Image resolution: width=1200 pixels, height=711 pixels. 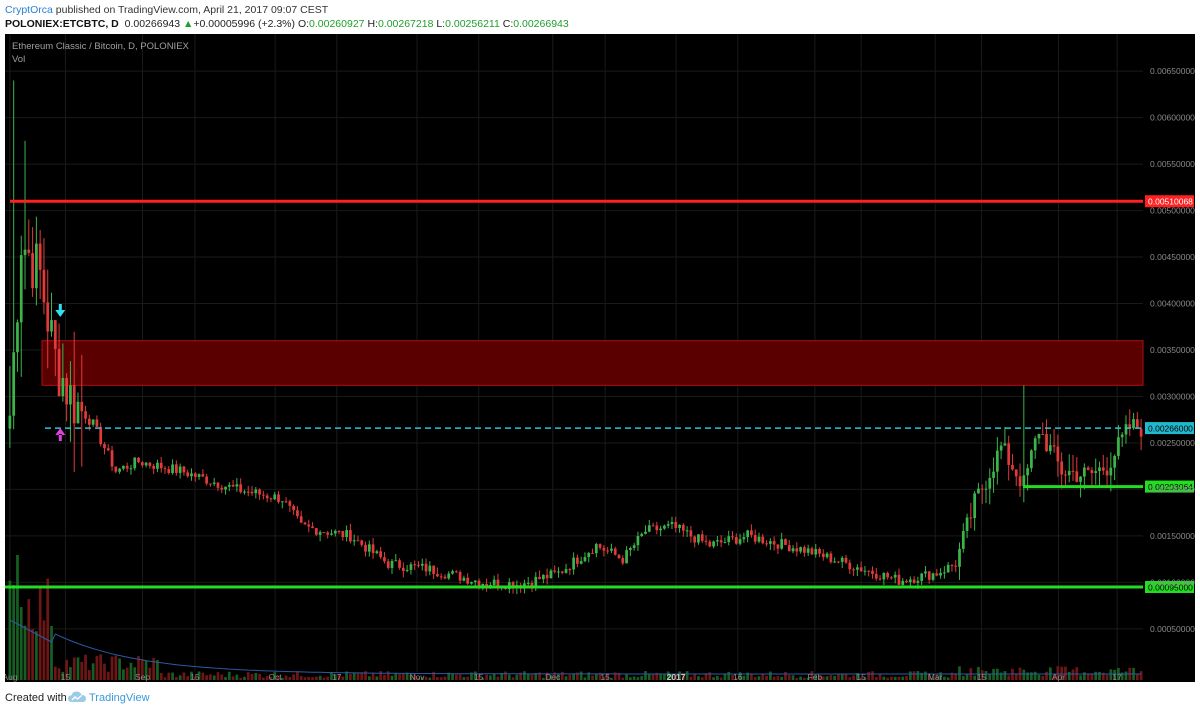 What do you see at coordinates (119, 698) in the screenshot?
I see `tradingview-brand: TradingView` at bounding box center [119, 698].